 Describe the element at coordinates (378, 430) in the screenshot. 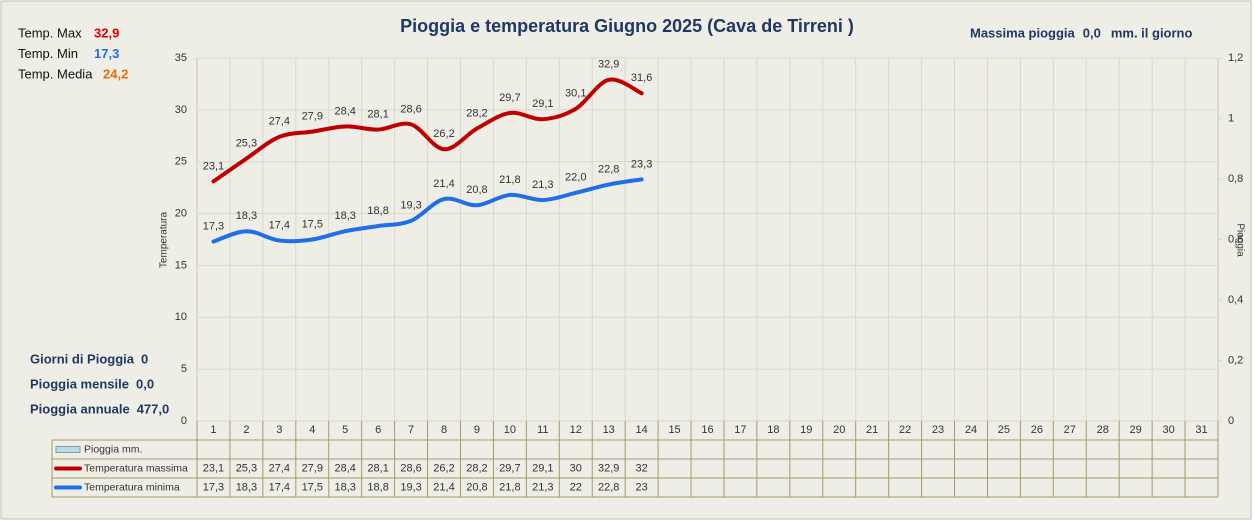

I see `x-tick-label: 6` at that location.